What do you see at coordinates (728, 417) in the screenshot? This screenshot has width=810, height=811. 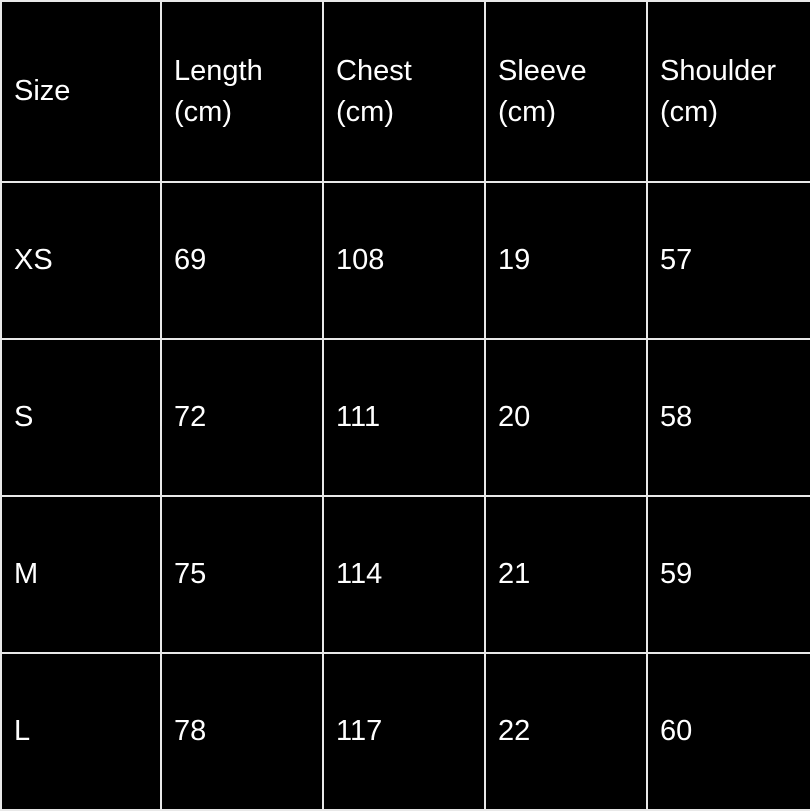 I see `cell-shoulder: 58` at bounding box center [728, 417].